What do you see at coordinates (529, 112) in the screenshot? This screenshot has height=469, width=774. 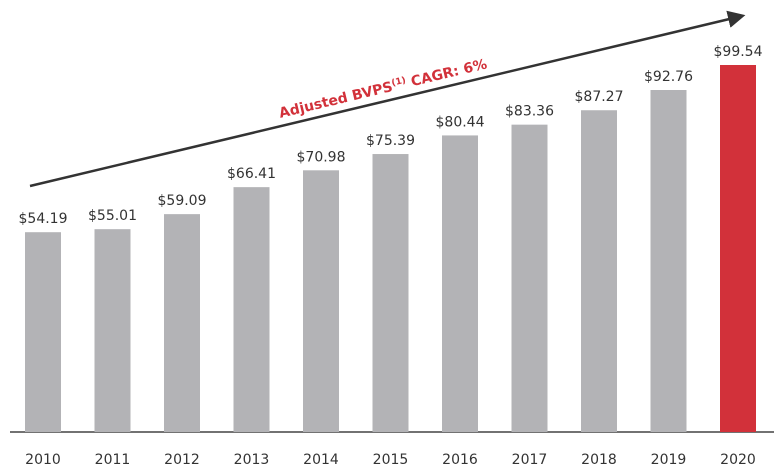 I see `value-label: $83.36` at bounding box center [529, 112].